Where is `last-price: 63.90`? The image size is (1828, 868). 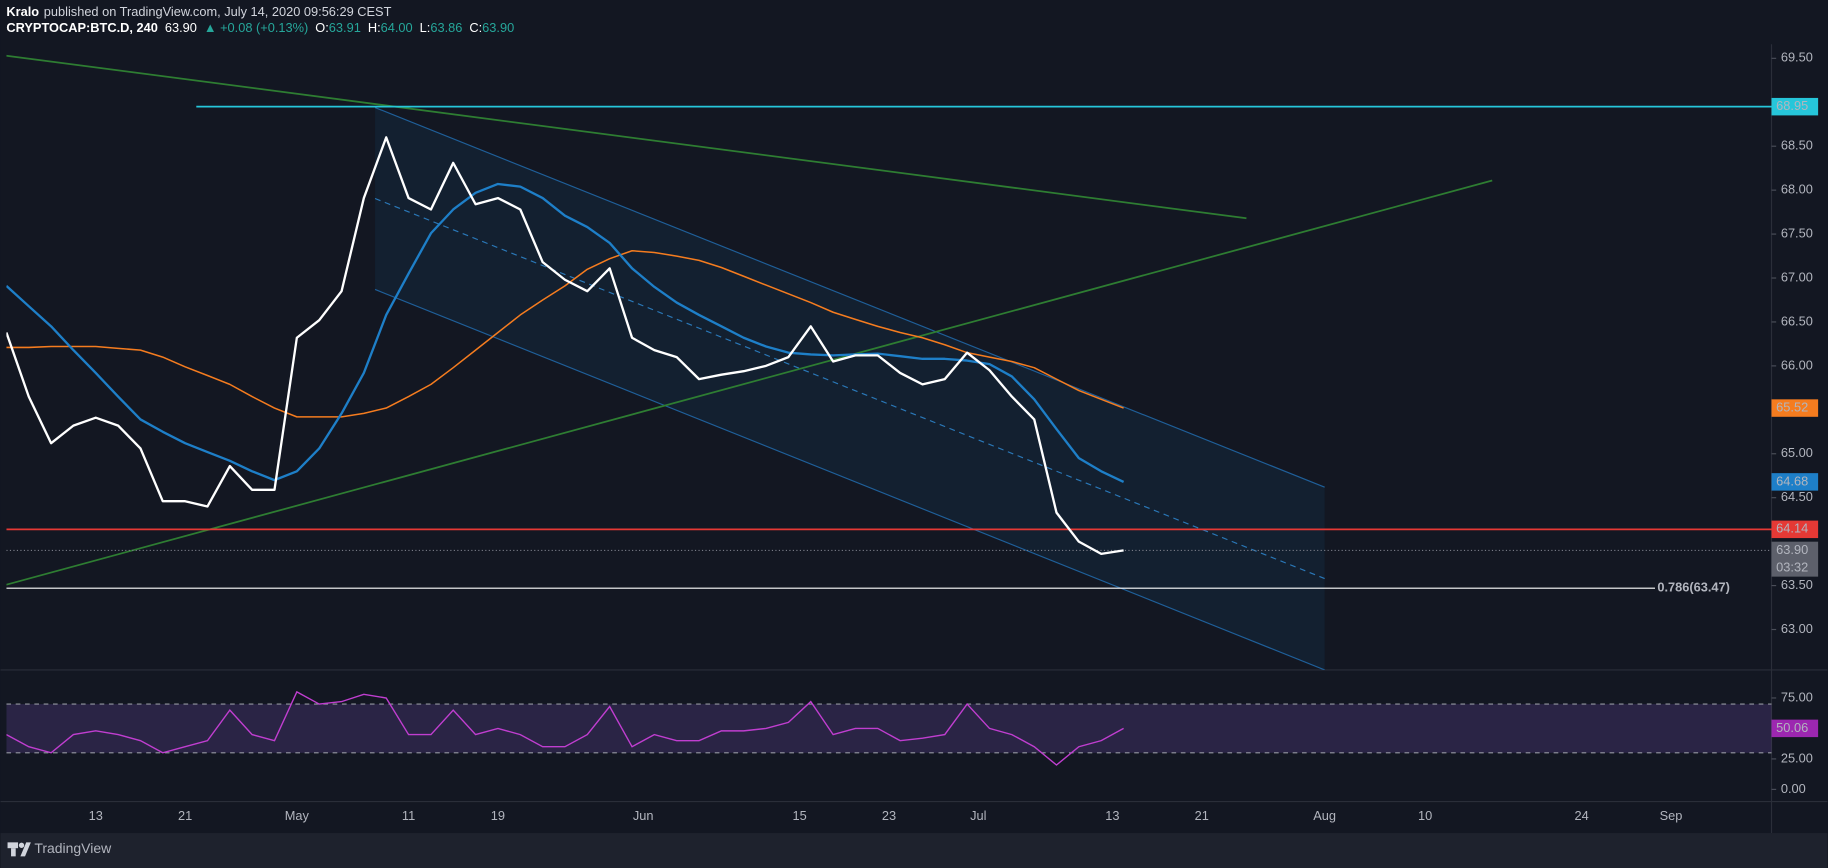
last-price: 63.90 is located at coordinates (181, 28).